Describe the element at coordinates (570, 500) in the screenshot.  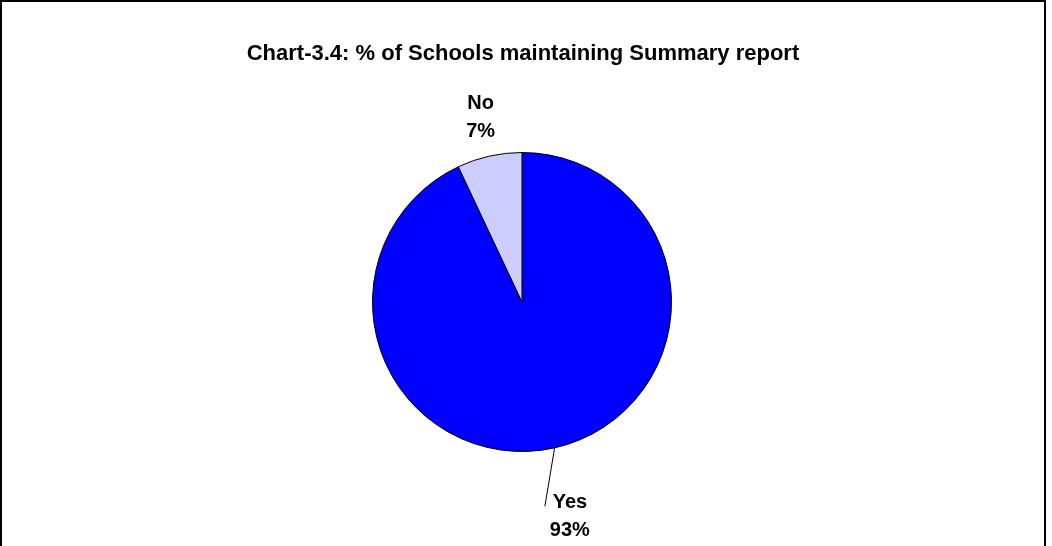
I see `slice-label: Yes` at that location.